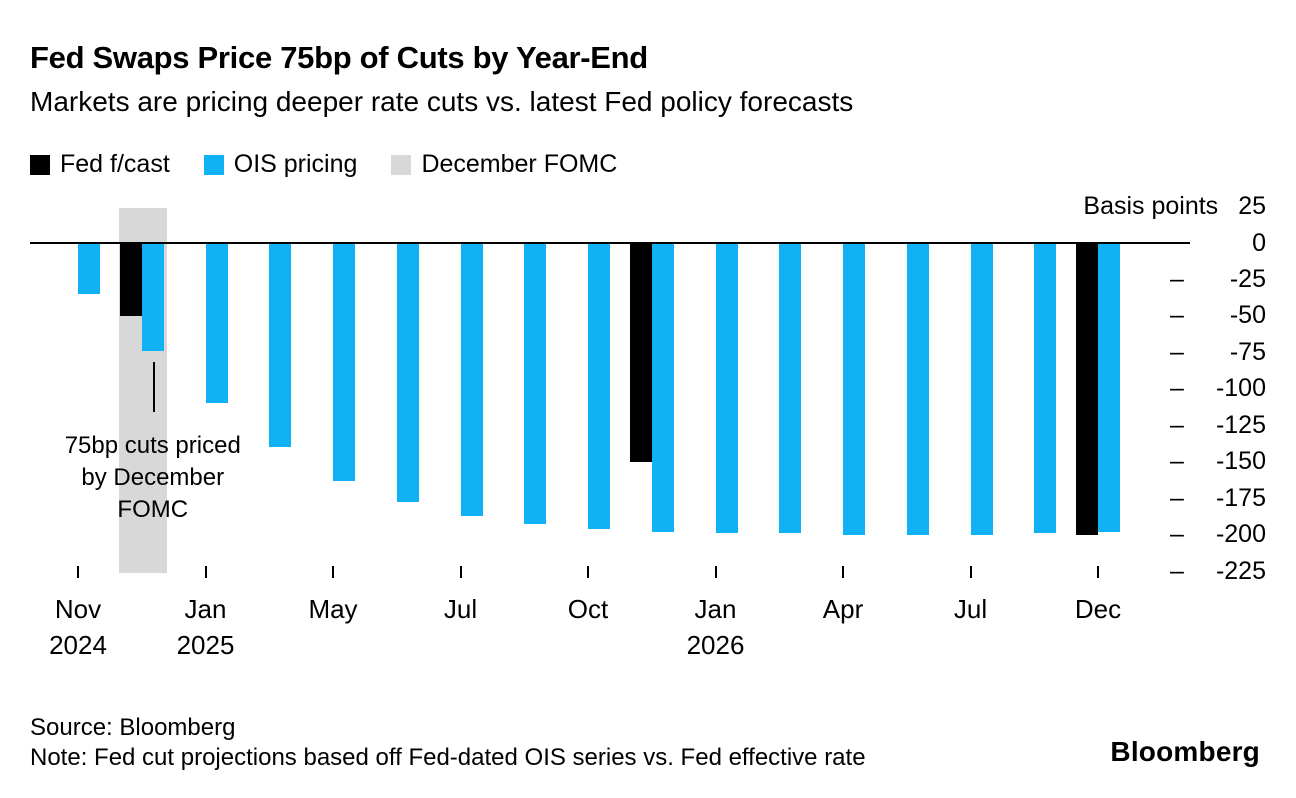 The image size is (1296, 798). What do you see at coordinates (205, 645) in the screenshot?
I see `x-axis-year-label: 2025` at bounding box center [205, 645].